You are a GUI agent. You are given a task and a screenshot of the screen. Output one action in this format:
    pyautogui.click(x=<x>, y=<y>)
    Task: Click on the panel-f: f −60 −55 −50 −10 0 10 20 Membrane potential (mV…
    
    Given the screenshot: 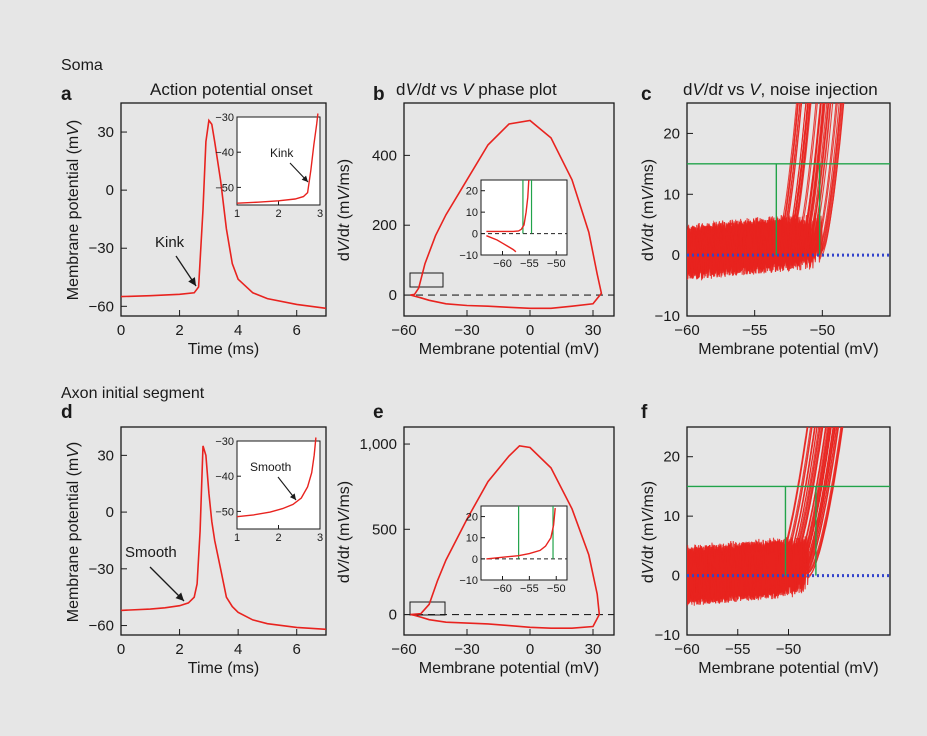 What is the action you would take?
    pyautogui.click(x=765, y=539)
    